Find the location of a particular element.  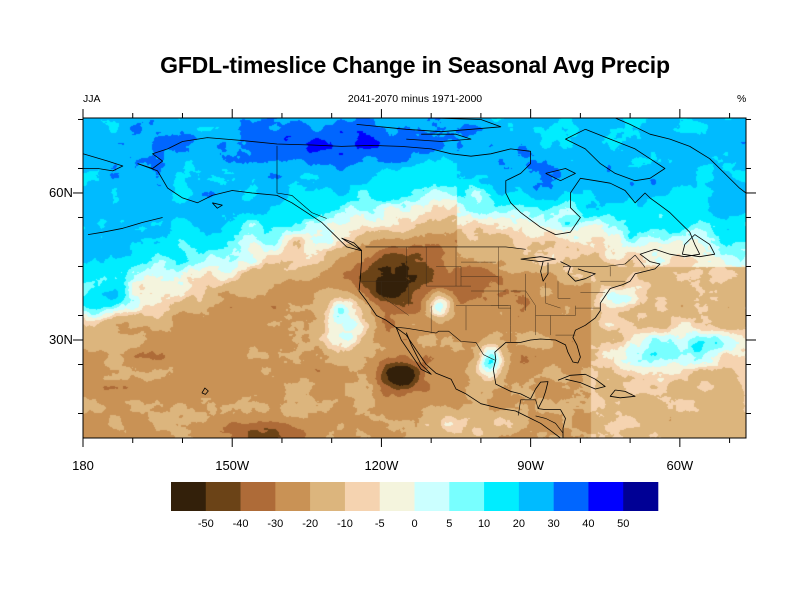

colorbar-label: 5 is located at coordinates (449, 524).